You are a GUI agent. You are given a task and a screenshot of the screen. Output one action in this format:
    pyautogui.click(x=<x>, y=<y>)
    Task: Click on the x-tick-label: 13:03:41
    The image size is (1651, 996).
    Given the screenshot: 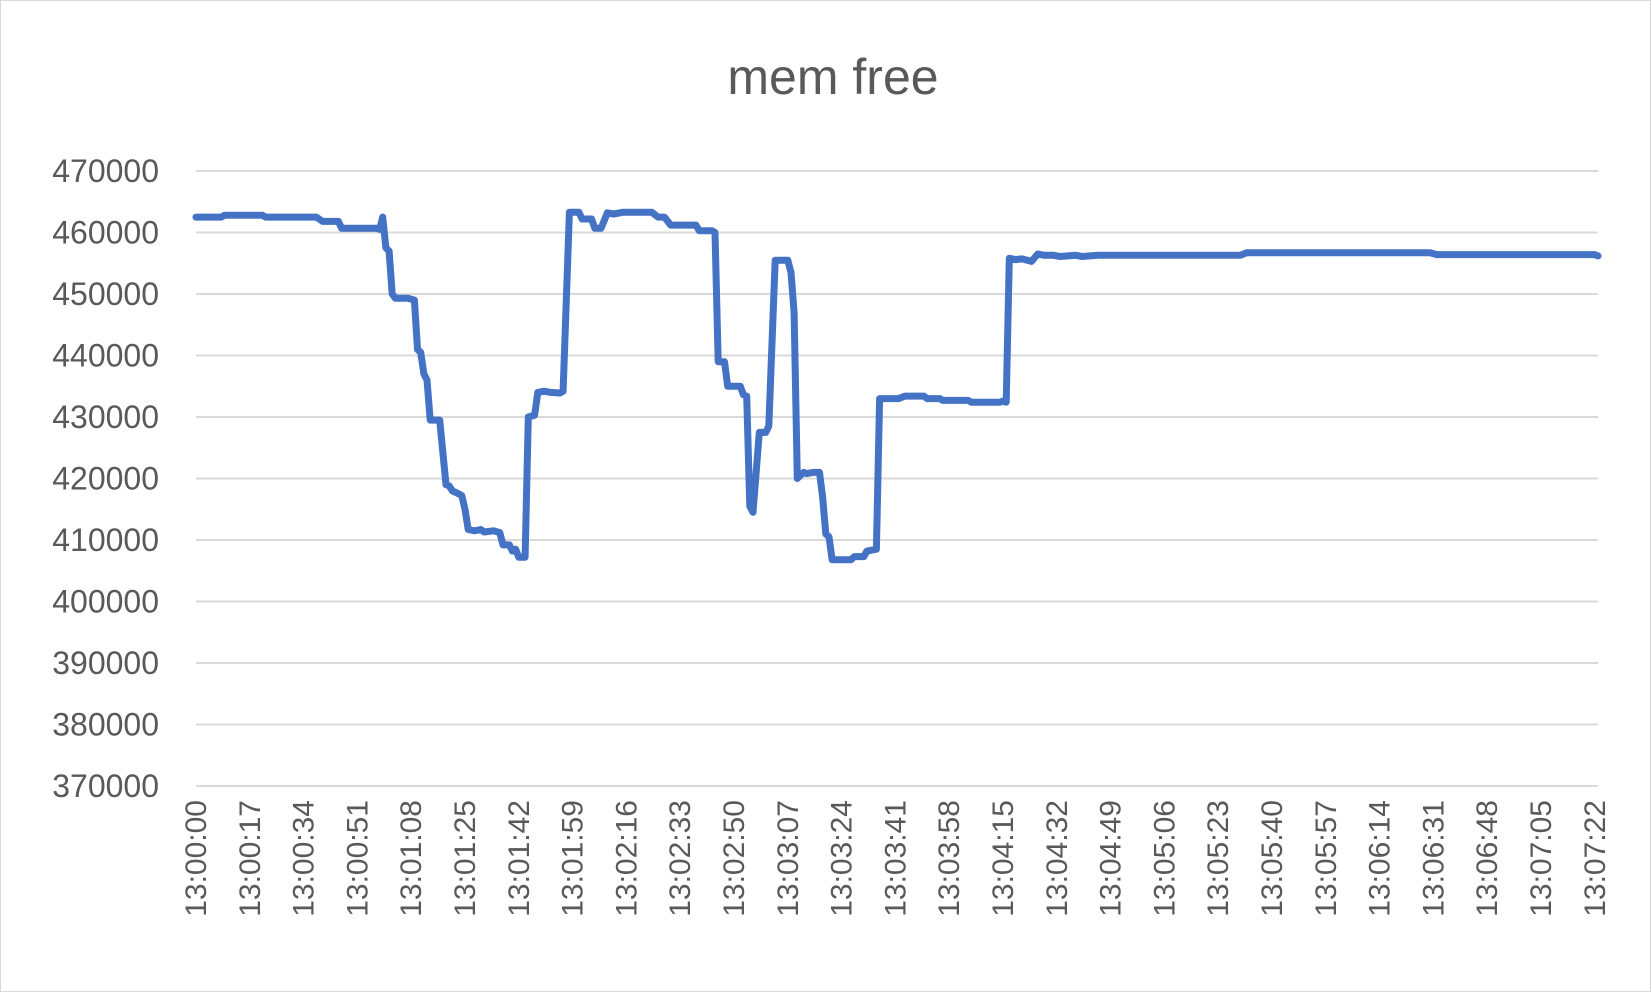 What is the action you would take?
    pyautogui.click(x=895, y=858)
    